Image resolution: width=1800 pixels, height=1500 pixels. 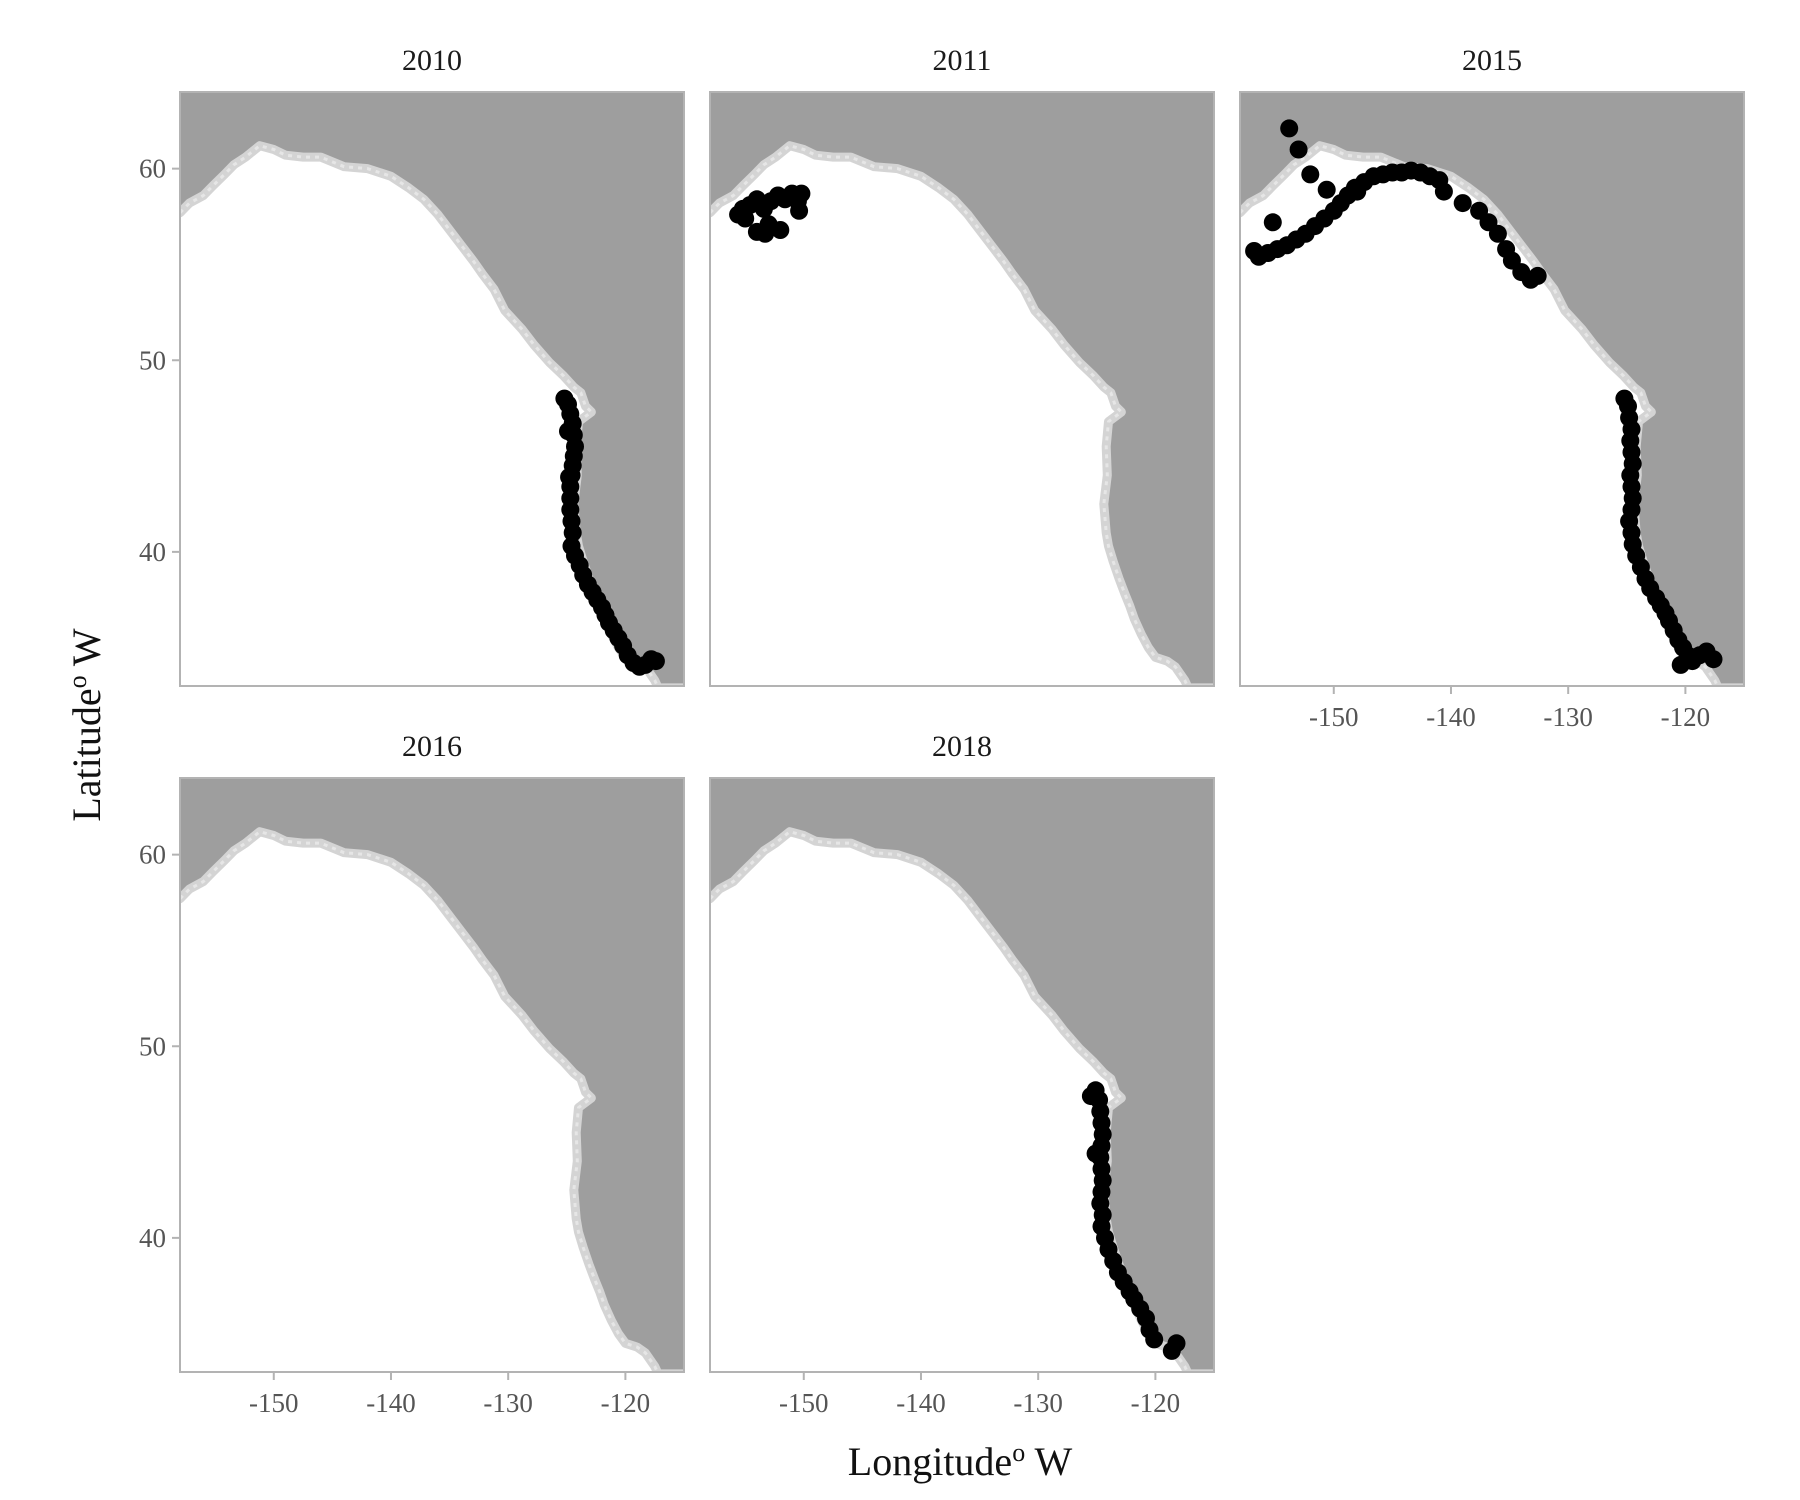 I want to click on panel-2018: 2018 -150 -140 -130 -120, so click(x=962, y=1074).